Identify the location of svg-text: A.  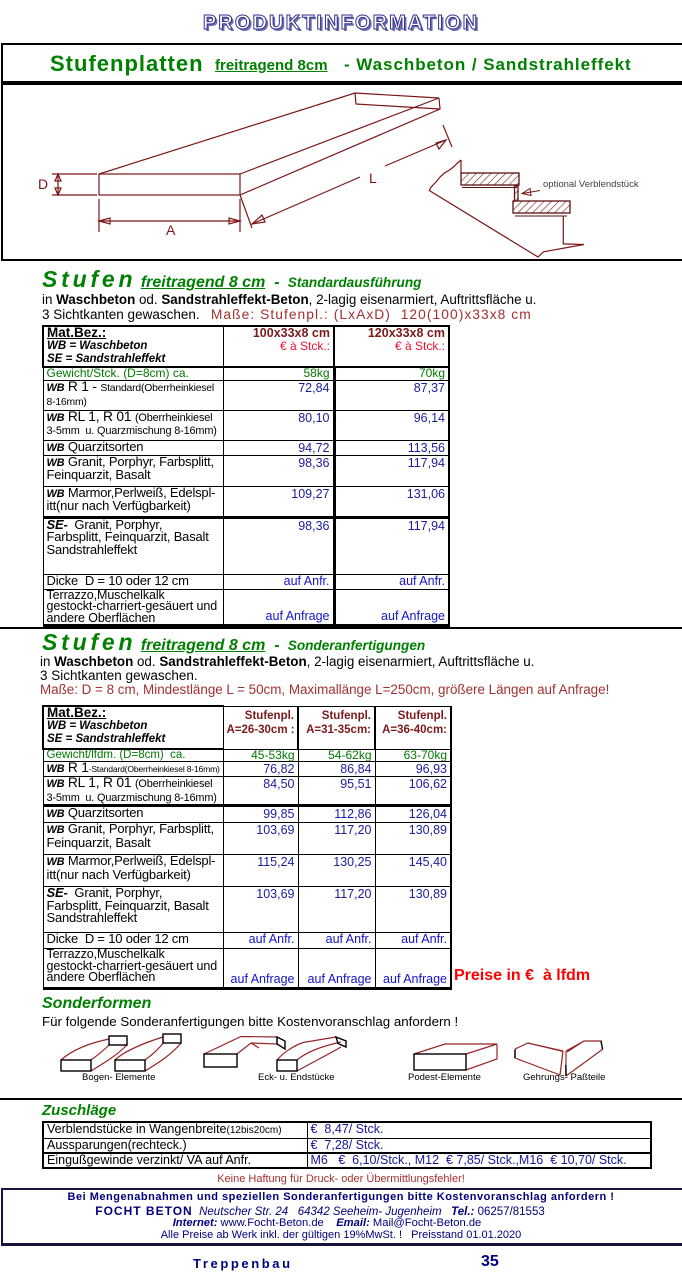
(171, 230).